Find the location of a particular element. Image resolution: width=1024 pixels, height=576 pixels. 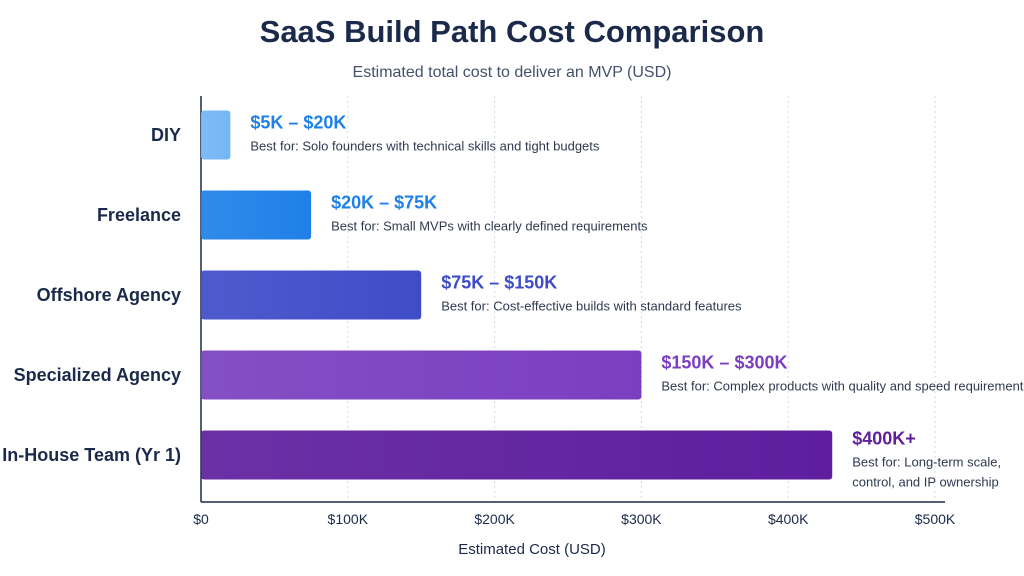

x-tick-label: $500K is located at coordinates (935, 519).